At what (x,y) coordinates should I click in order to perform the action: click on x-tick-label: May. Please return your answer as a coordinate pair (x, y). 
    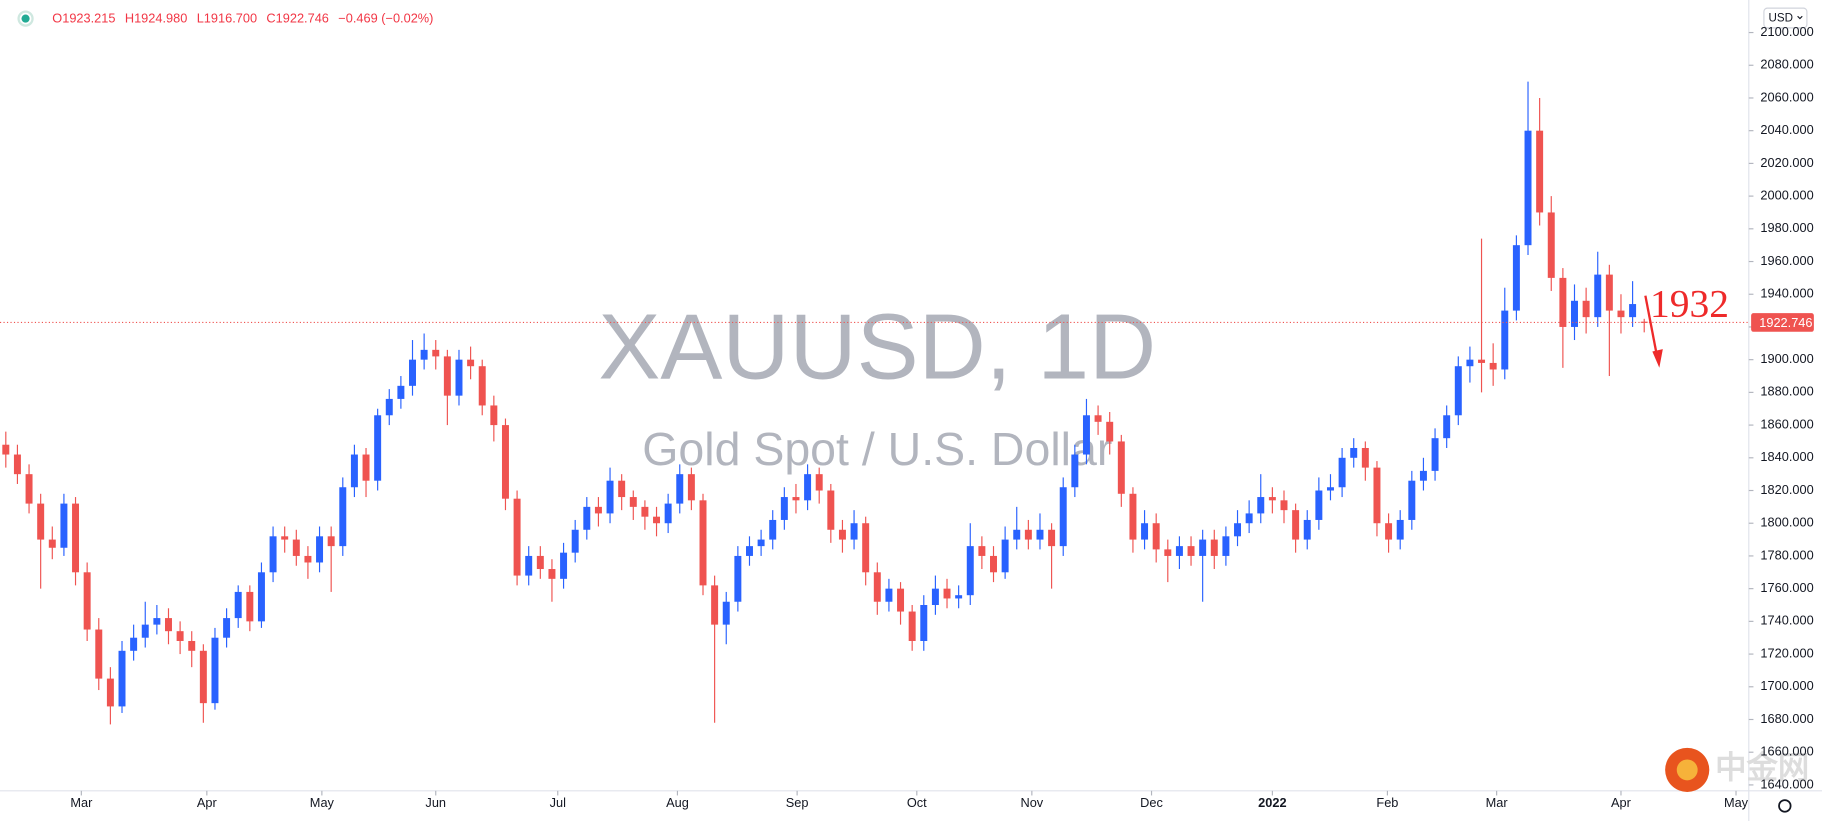
    Looking at the image, I should click on (322, 802).